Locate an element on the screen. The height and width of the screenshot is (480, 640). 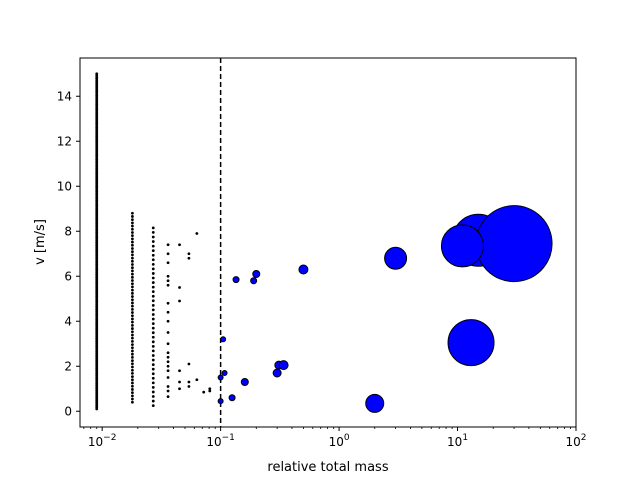
x-tick-label: 10⁰ is located at coordinates (339, 441).